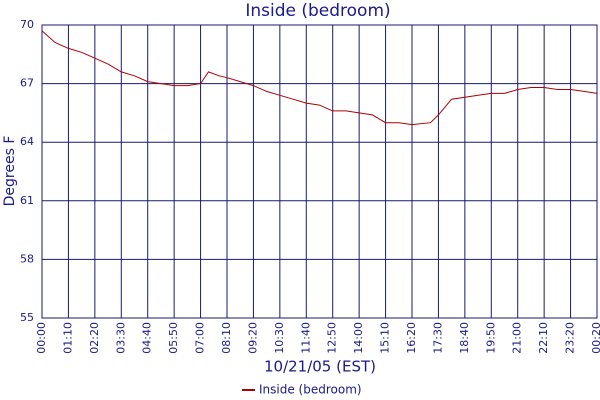 The width and height of the screenshot is (600, 400). What do you see at coordinates (27, 258) in the screenshot?
I see `y-tick-label: 58` at bounding box center [27, 258].